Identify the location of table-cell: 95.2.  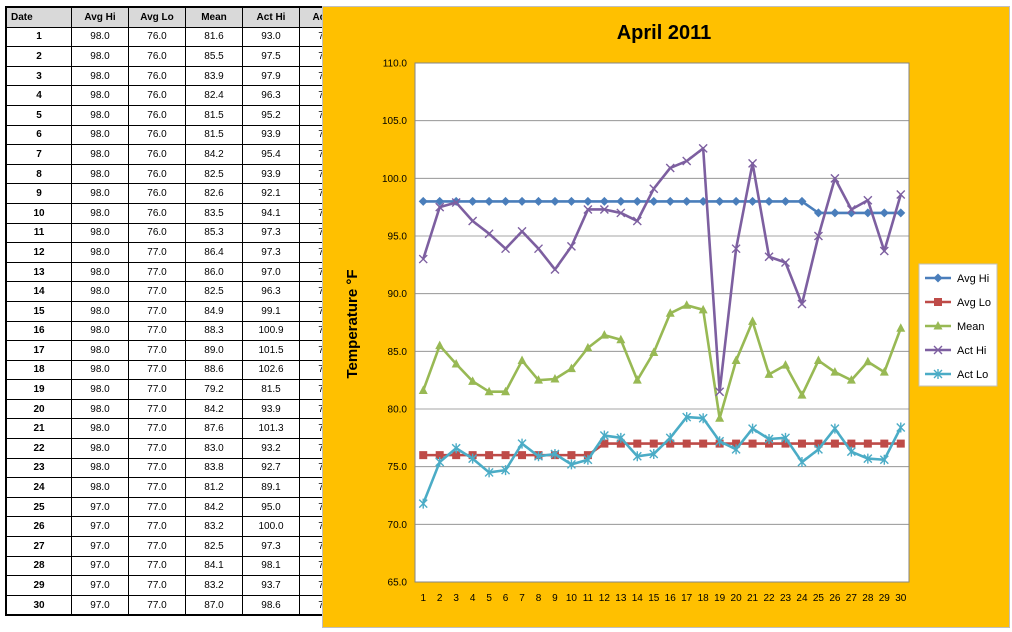
(271, 115).